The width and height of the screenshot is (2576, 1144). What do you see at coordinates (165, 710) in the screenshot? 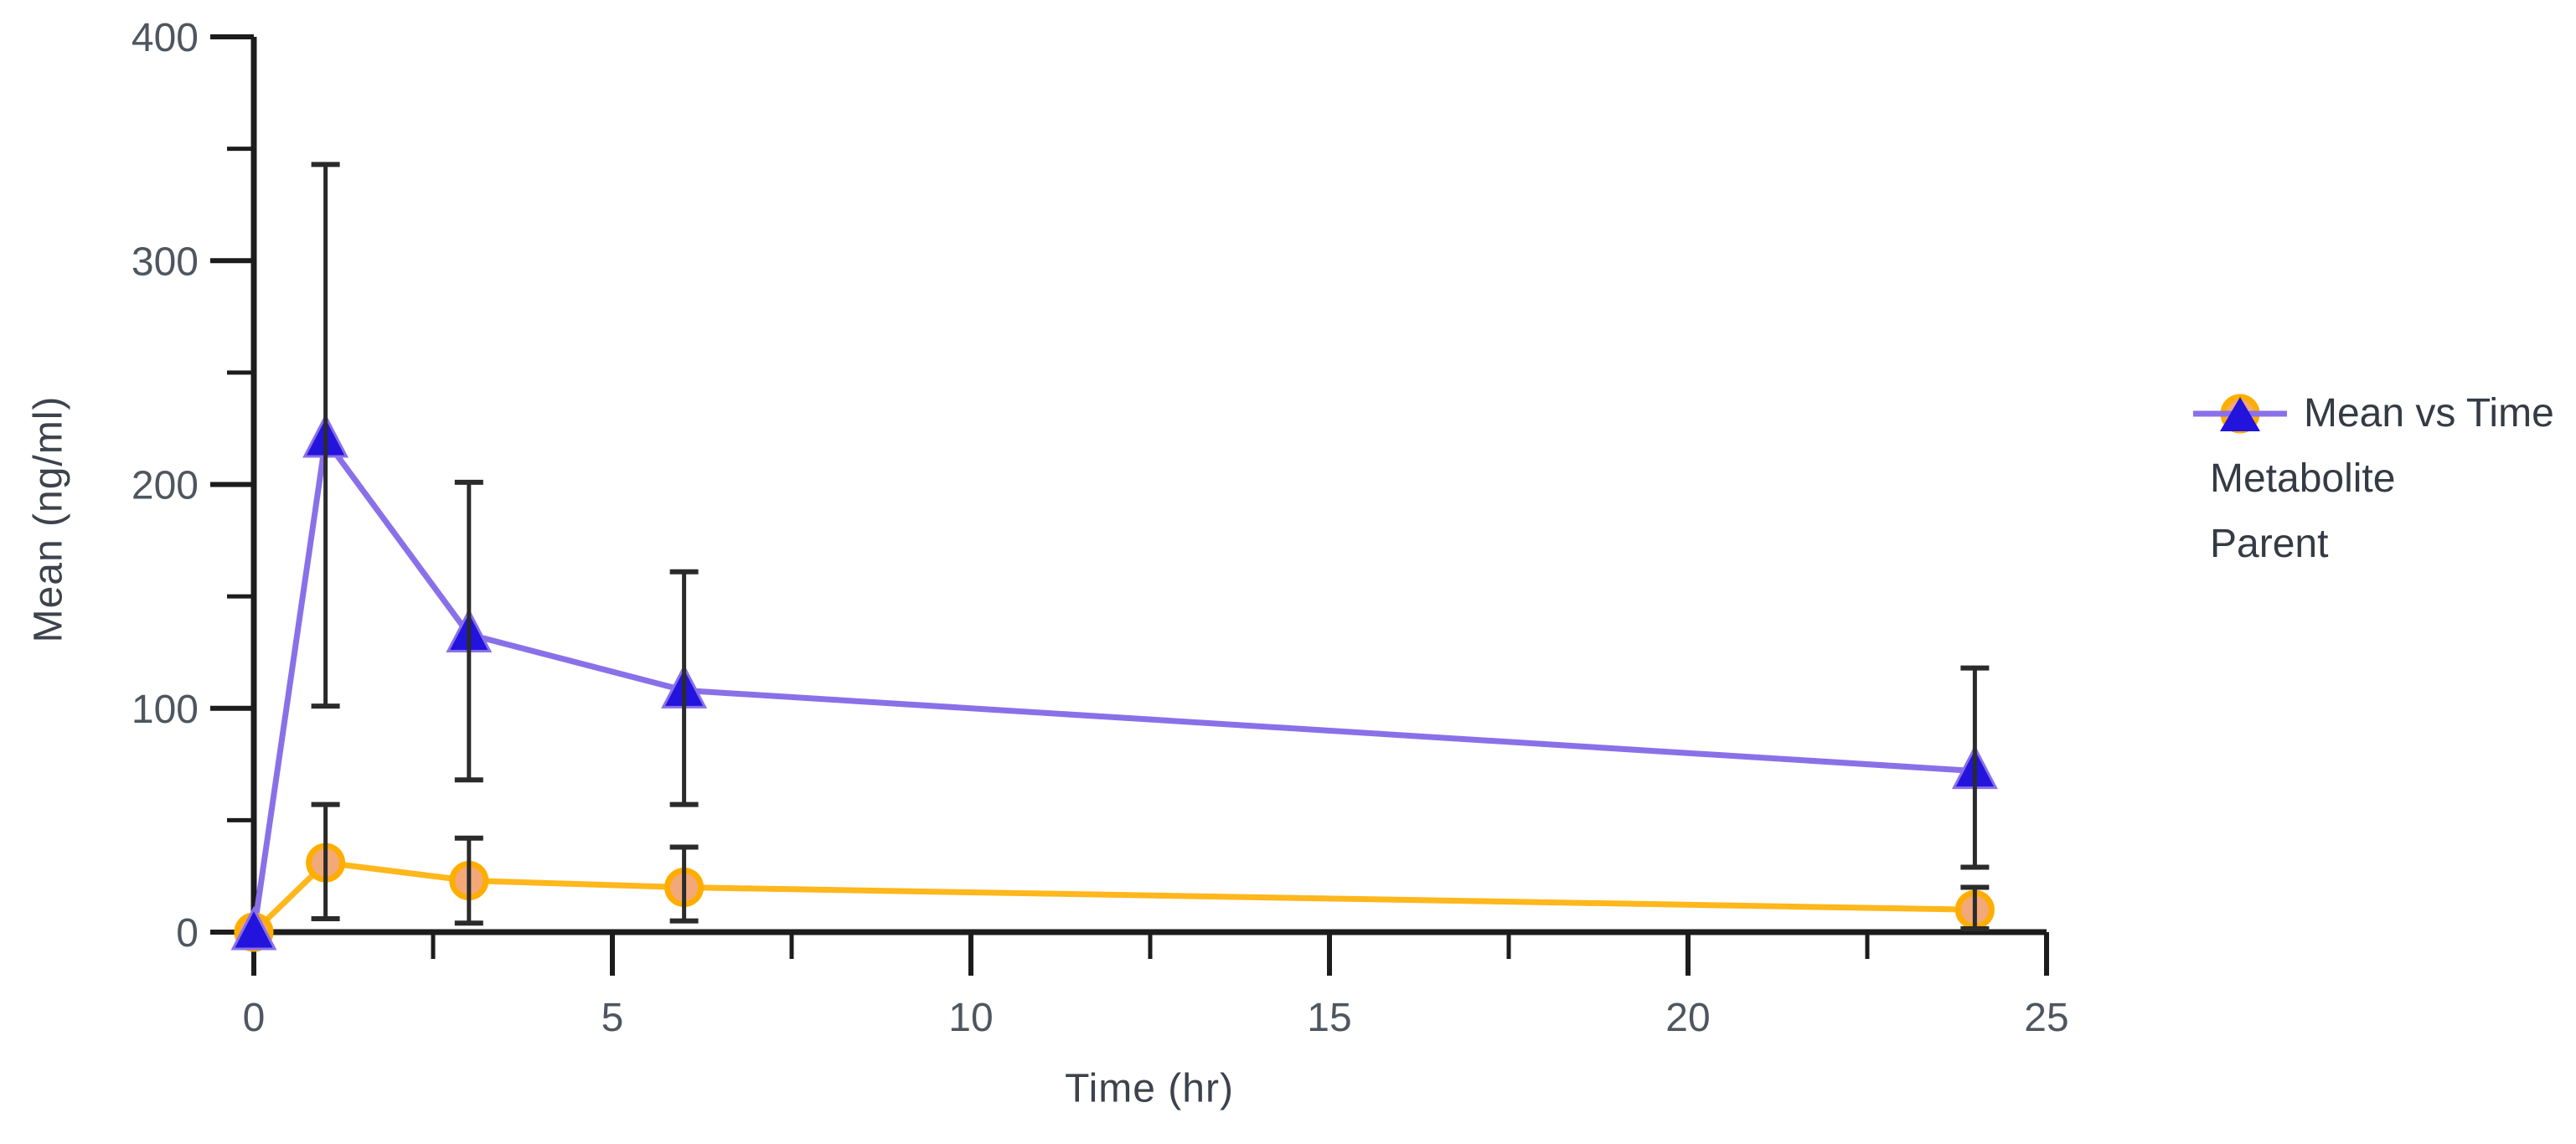
I see `y-tick-label: 100` at bounding box center [165, 710].